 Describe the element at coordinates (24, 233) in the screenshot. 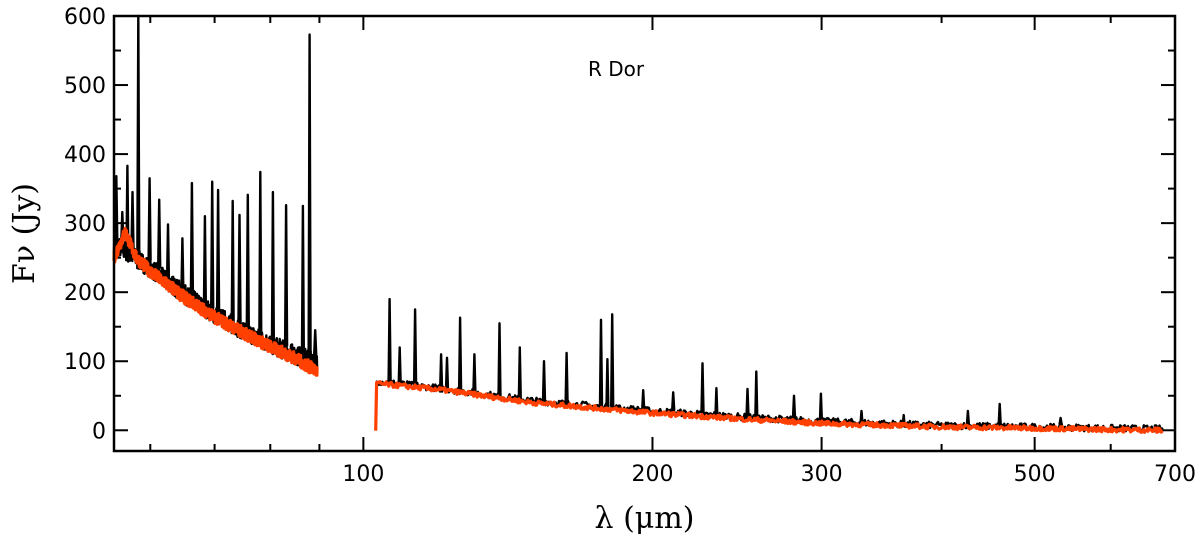

I see `y-axis-title: Fν (Jy)` at that location.